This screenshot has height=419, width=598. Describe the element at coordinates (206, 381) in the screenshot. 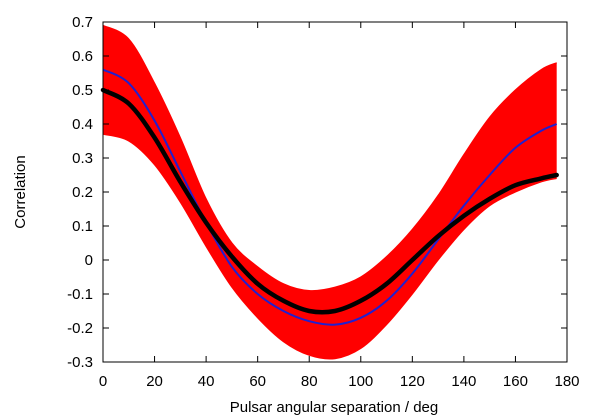

I see `x-tick-label: 40` at that location.